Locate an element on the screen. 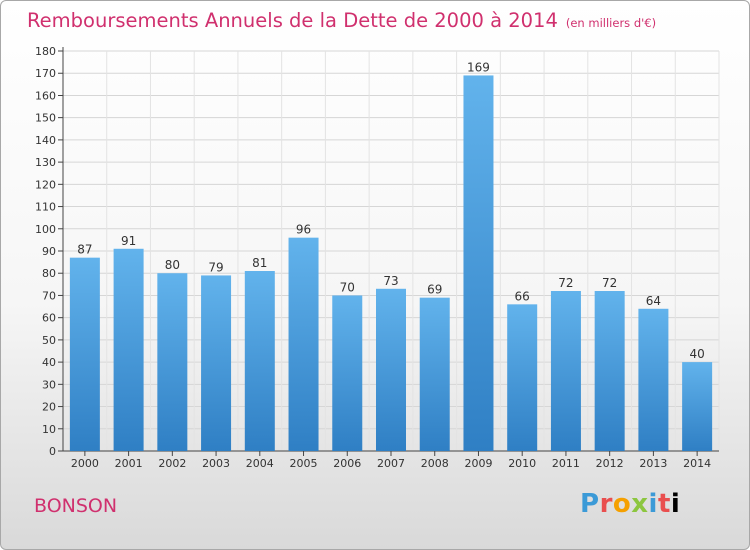 The height and width of the screenshot is (550, 750). bar-2000 is located at coordinates (84, 354).